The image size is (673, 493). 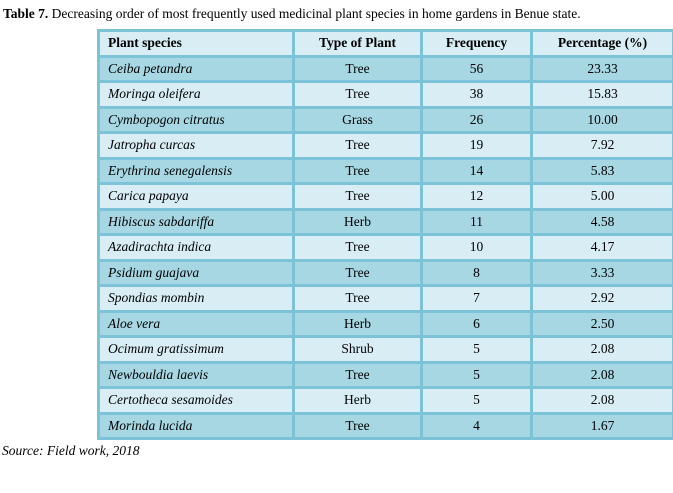 I want to click on cell-frequency: 12, so click(x=476, y=196).